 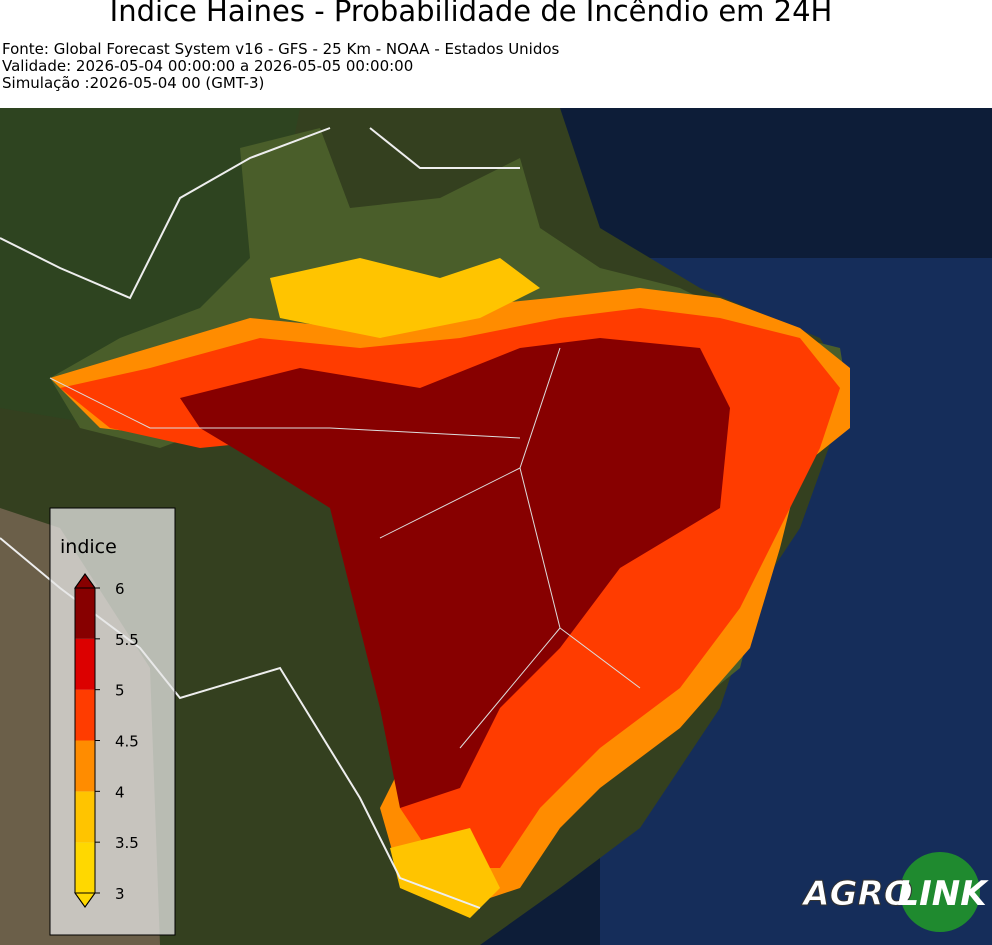 I want to click on colorbar-tick-label: 3, so click(x=120, y=894).